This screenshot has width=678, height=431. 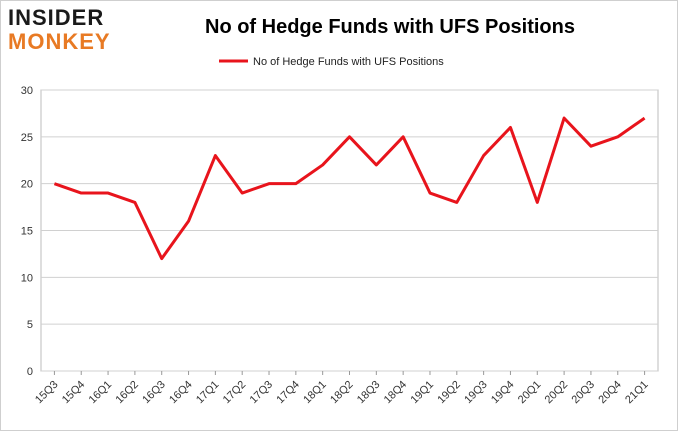 What do you see at coordinates (530, 393) in the screenshot?
I see `x-tick-label: 20Q1` at bounding box center [530, 393].